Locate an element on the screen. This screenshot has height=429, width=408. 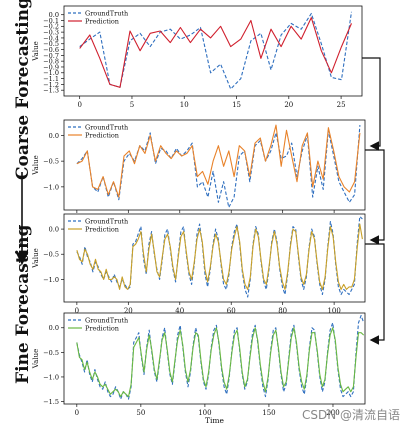
y-tick-label: −0.6 is located at coordinates (51, 50).